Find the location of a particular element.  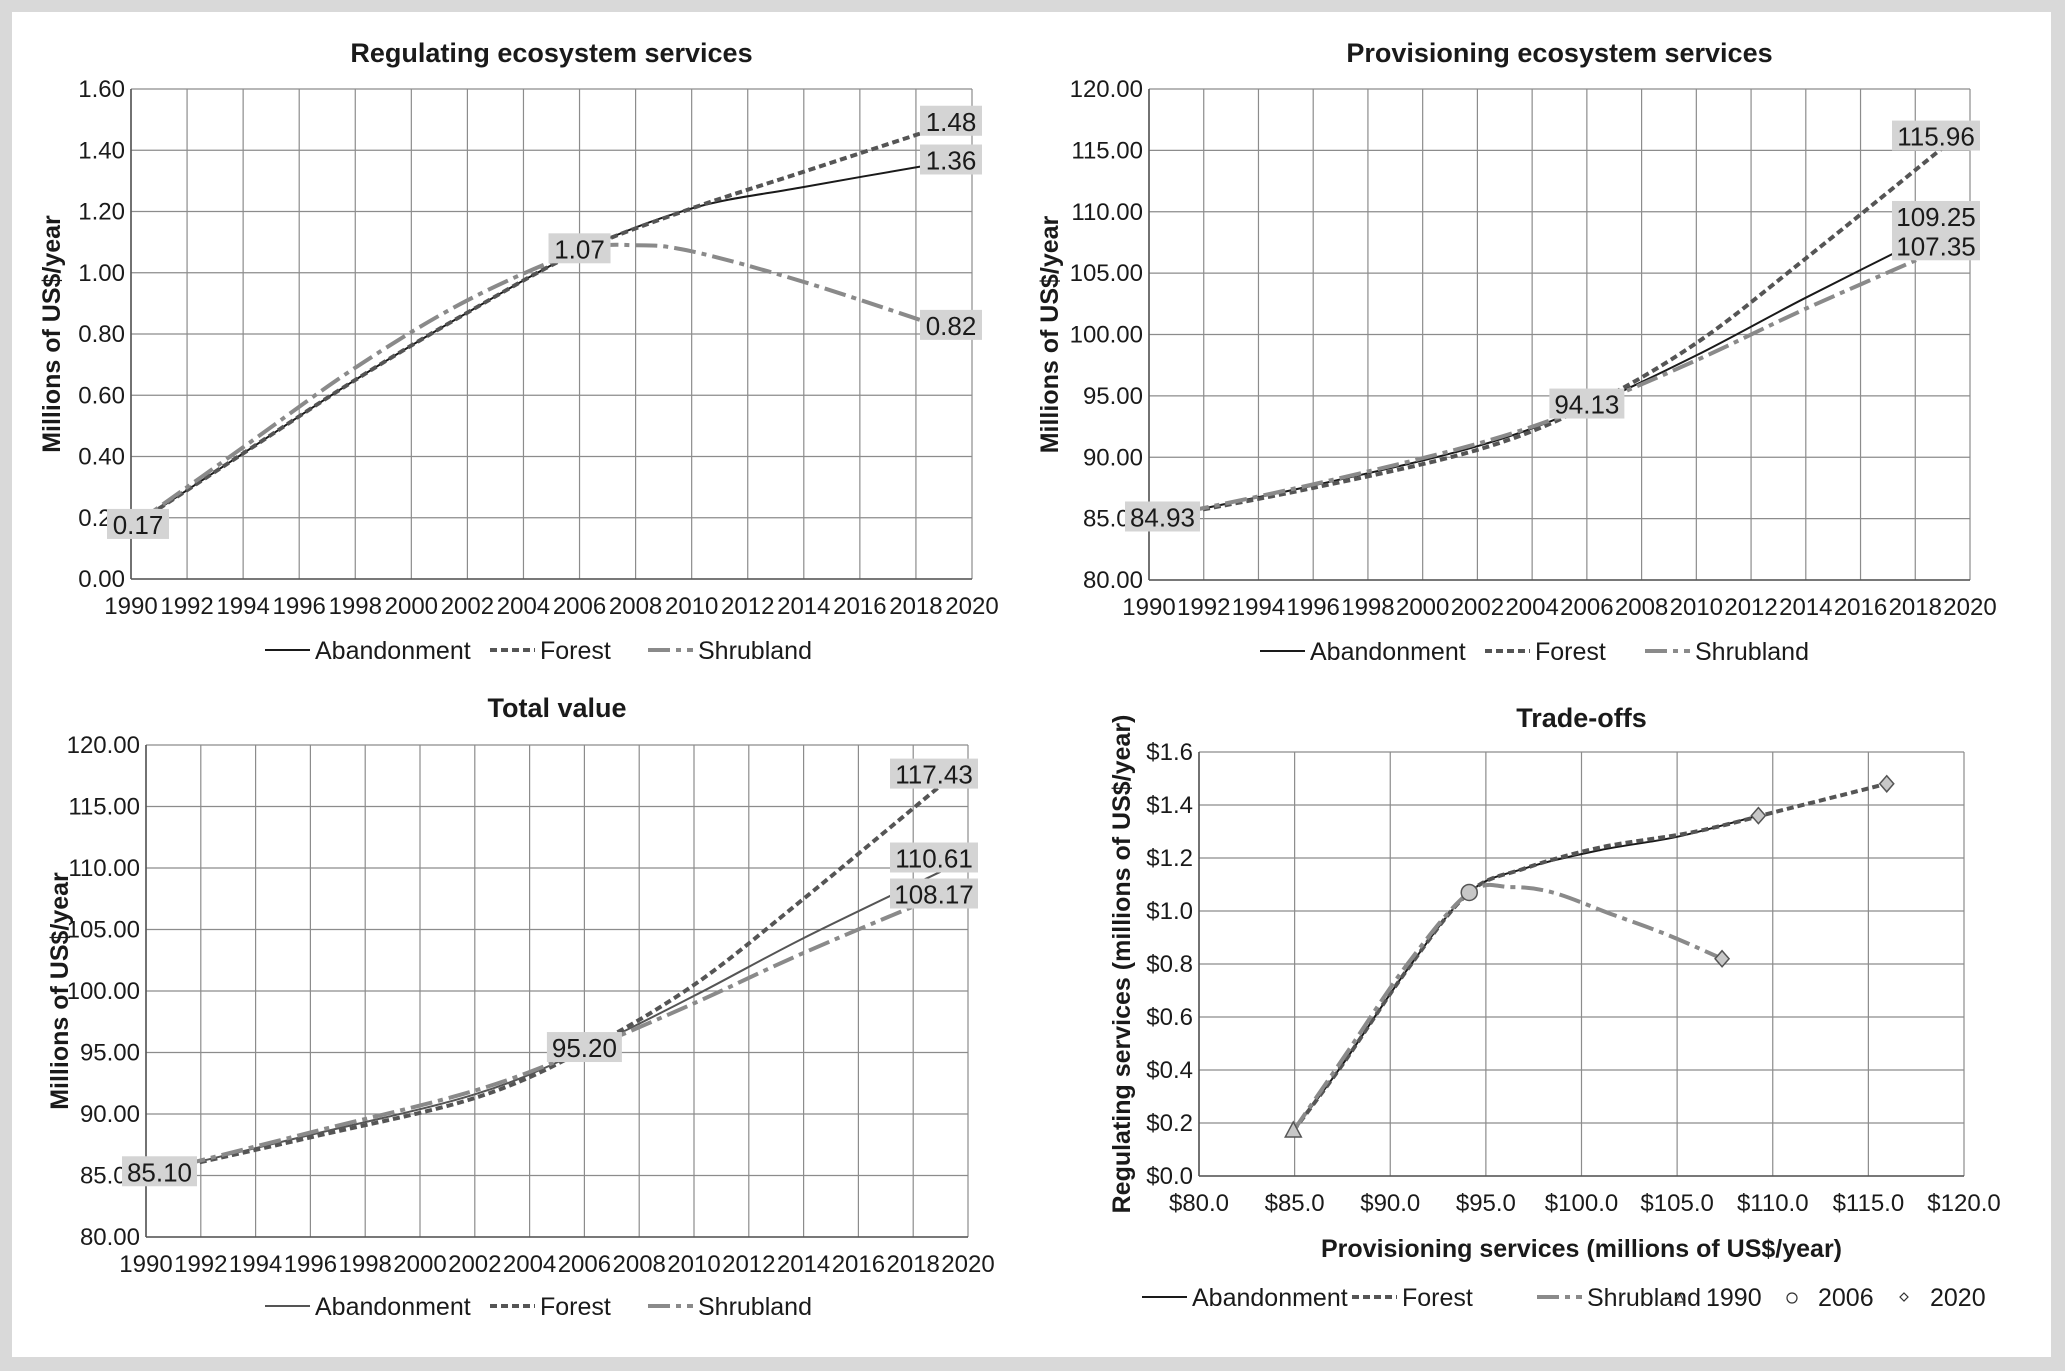

point-markers is located at coordinates (1589, 956).